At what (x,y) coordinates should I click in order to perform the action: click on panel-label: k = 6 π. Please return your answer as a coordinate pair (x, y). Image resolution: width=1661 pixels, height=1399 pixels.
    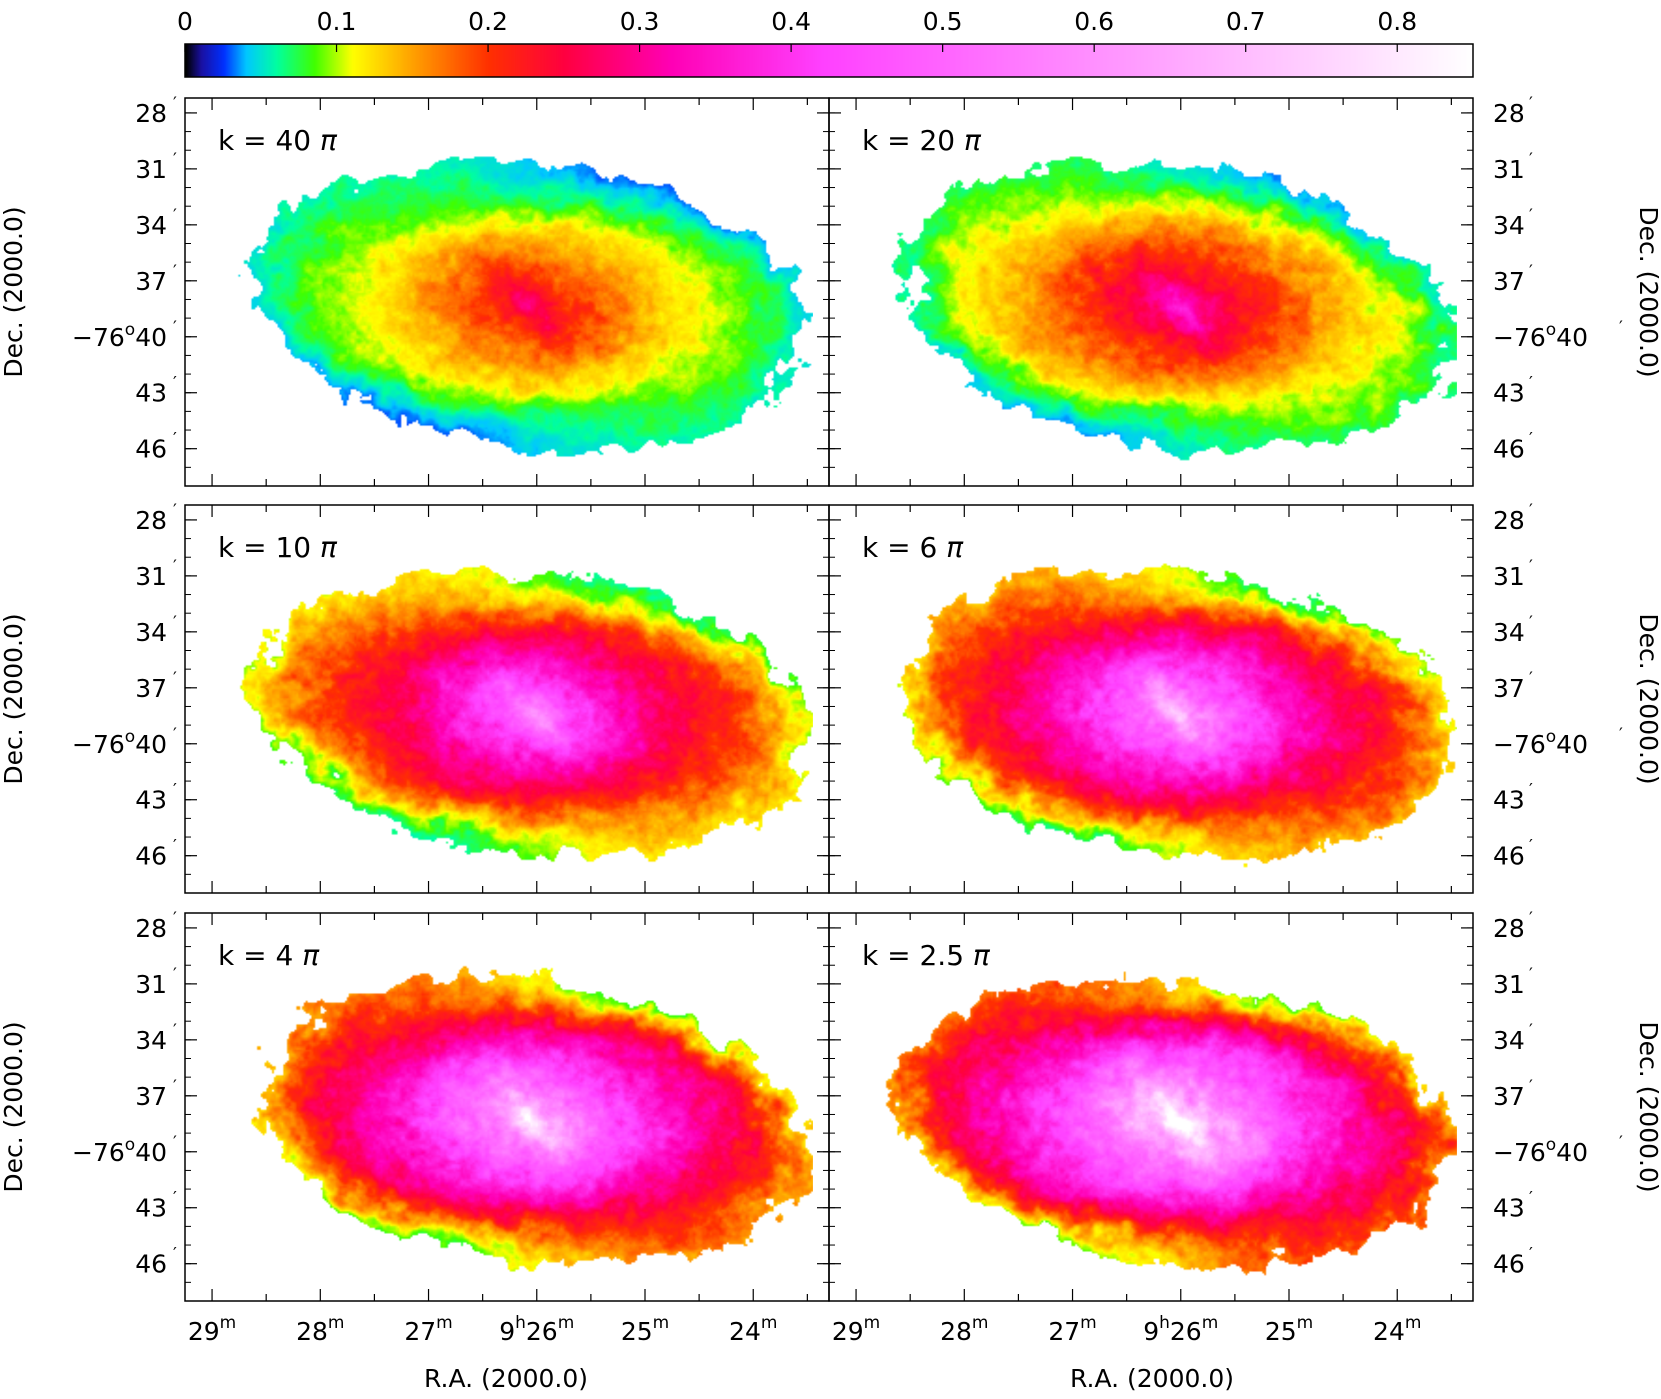
    Looking at the image, I should click on (913, 547).